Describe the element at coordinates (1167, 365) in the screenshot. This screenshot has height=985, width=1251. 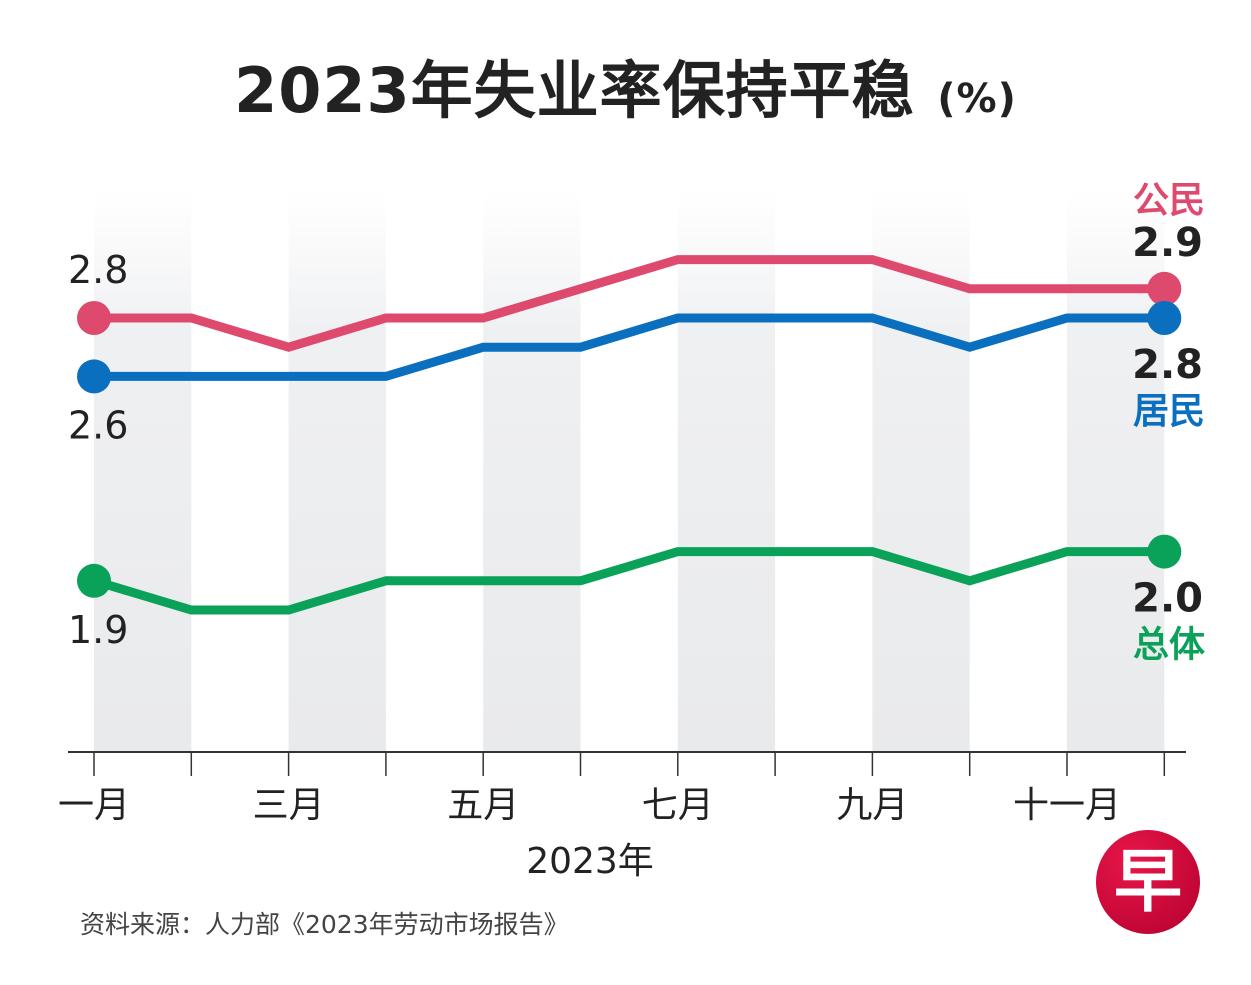
I see `end-value-label: 2.8` at that location.